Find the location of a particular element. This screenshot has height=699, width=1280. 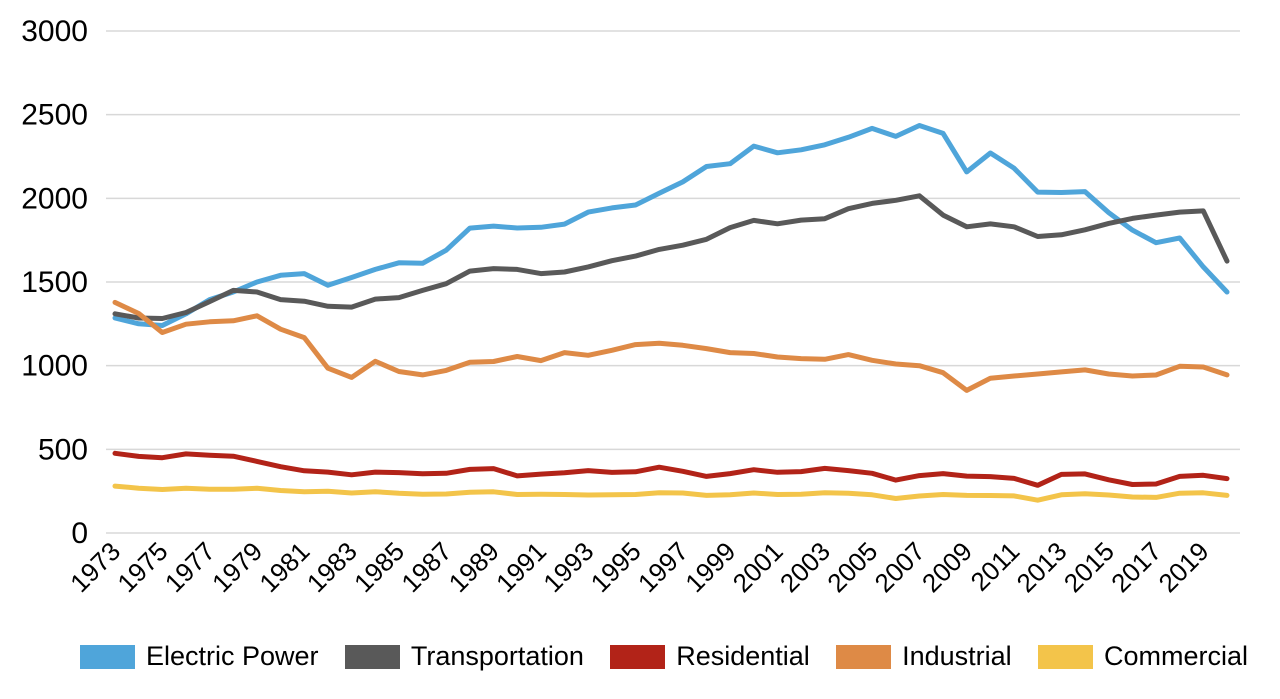

x-tick-label: 1983 is located at coordinates (332, 567).